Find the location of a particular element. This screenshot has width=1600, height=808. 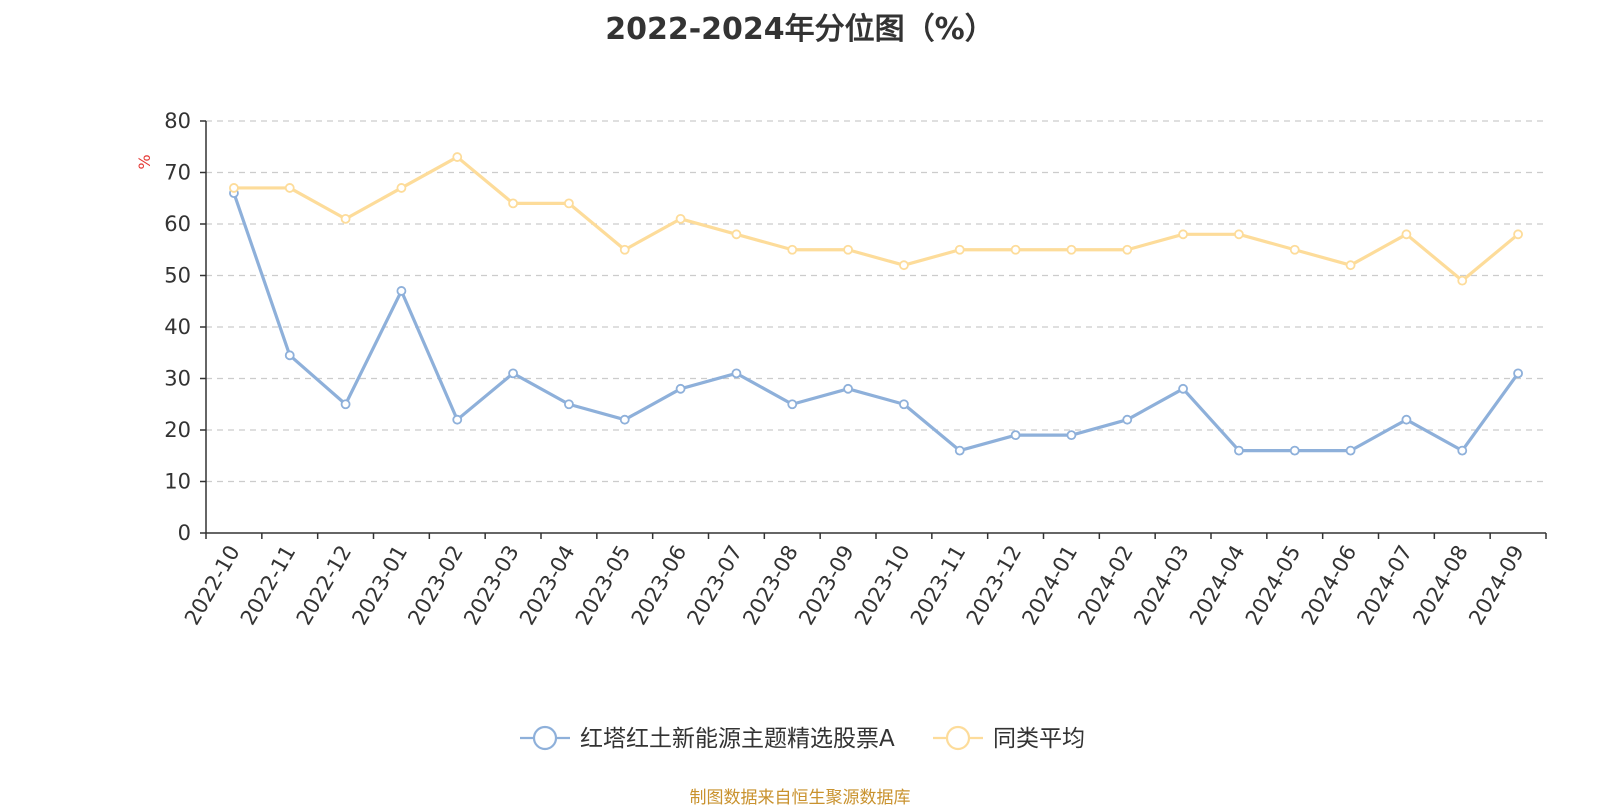

y-tick-label: 40 is located at coordinates (177, 327).